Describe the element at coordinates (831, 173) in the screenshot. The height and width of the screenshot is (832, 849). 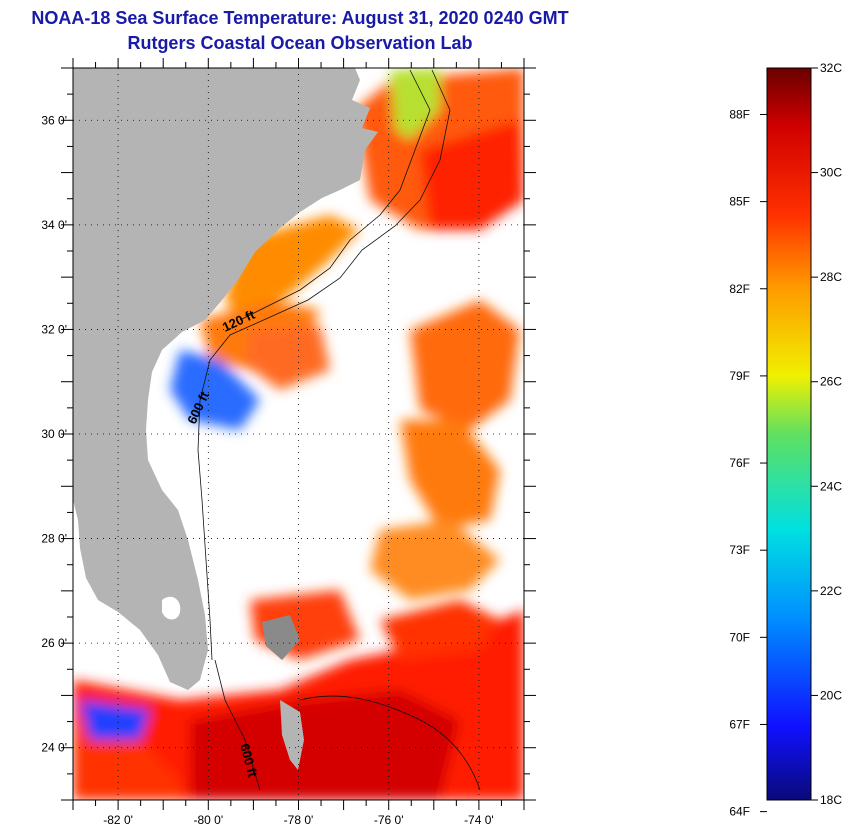
I see `scale-label-c: 30C` at that location.